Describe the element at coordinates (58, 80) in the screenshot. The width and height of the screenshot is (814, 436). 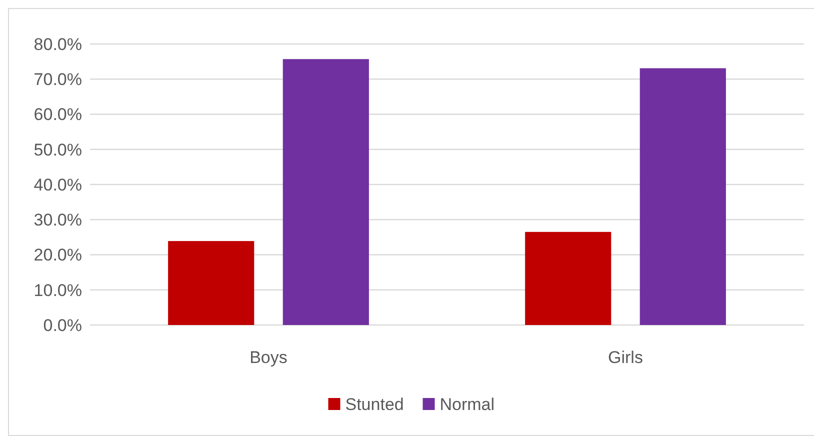
I see `y-tick-label: 70.0%` at that location.